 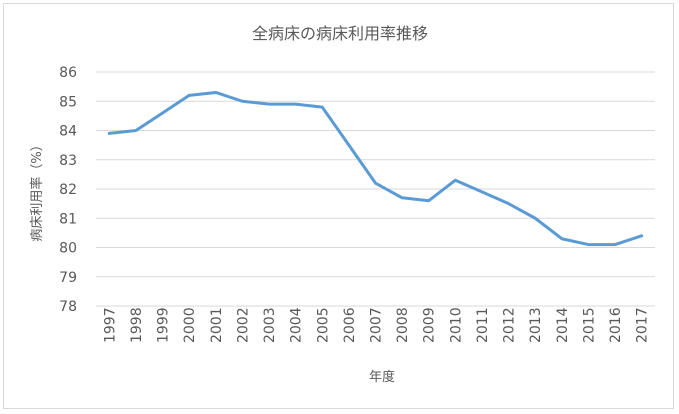 I want to click on x-axis-label: 年度, so click(x=382, y=377).